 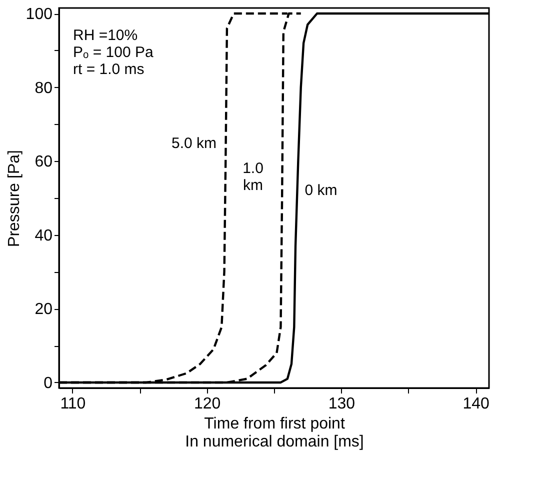 I want to click on annotation: RH =10% Pₒ = 100 Pa rt = 1.0 ms, so click(x=113, y=52).